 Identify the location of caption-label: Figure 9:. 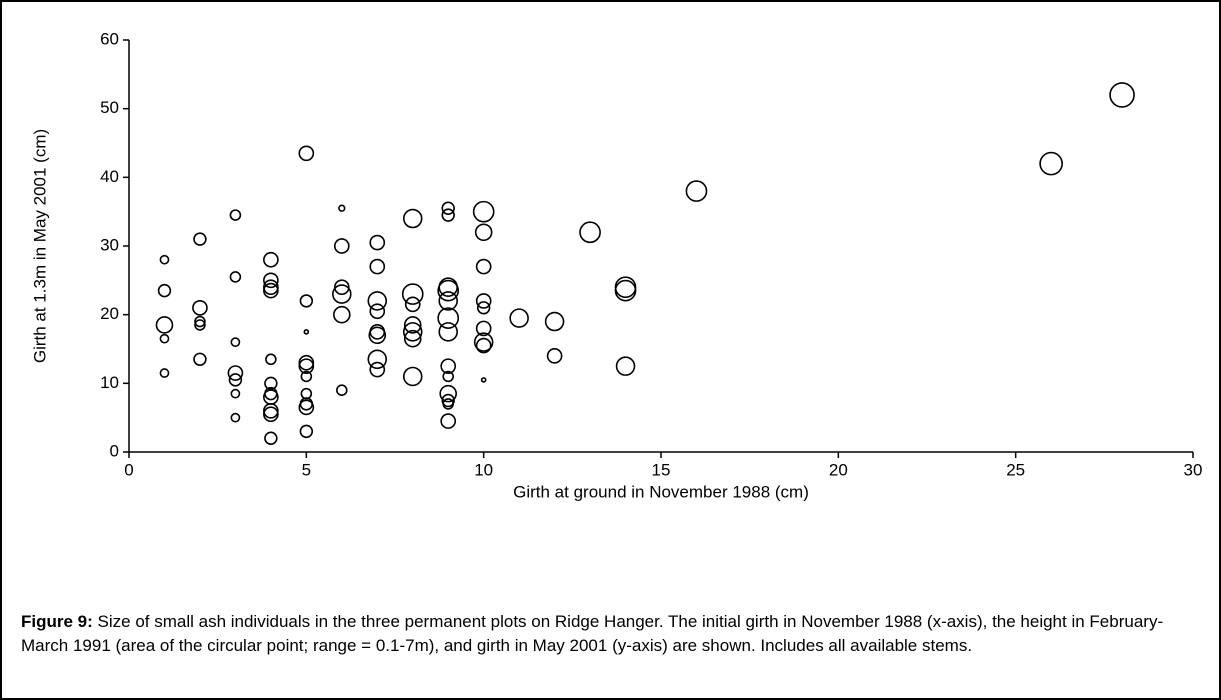
(57, 621).